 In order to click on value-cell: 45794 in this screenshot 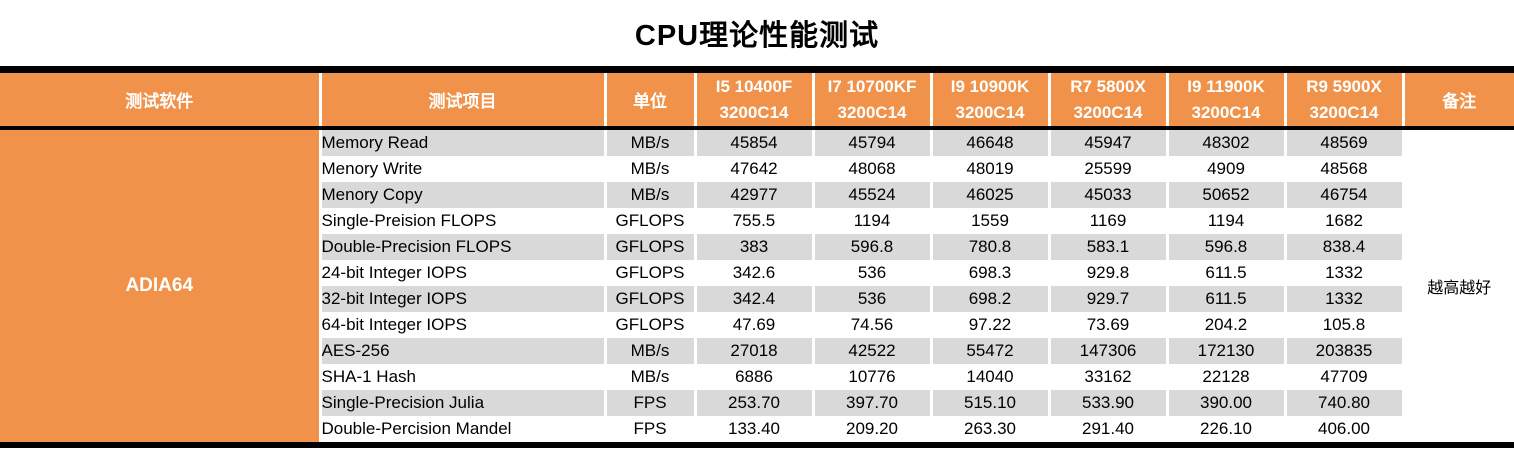, I will do `click(873, 142)`.